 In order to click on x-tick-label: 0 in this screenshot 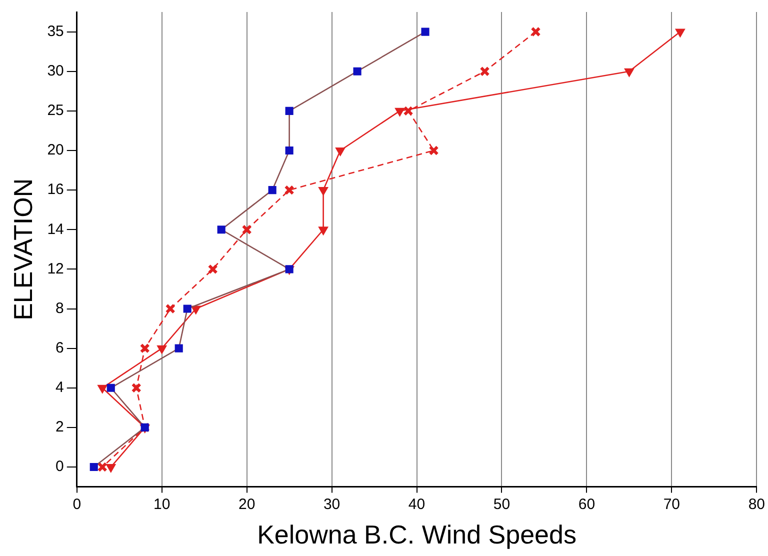, I will do `click(77, 504)`.